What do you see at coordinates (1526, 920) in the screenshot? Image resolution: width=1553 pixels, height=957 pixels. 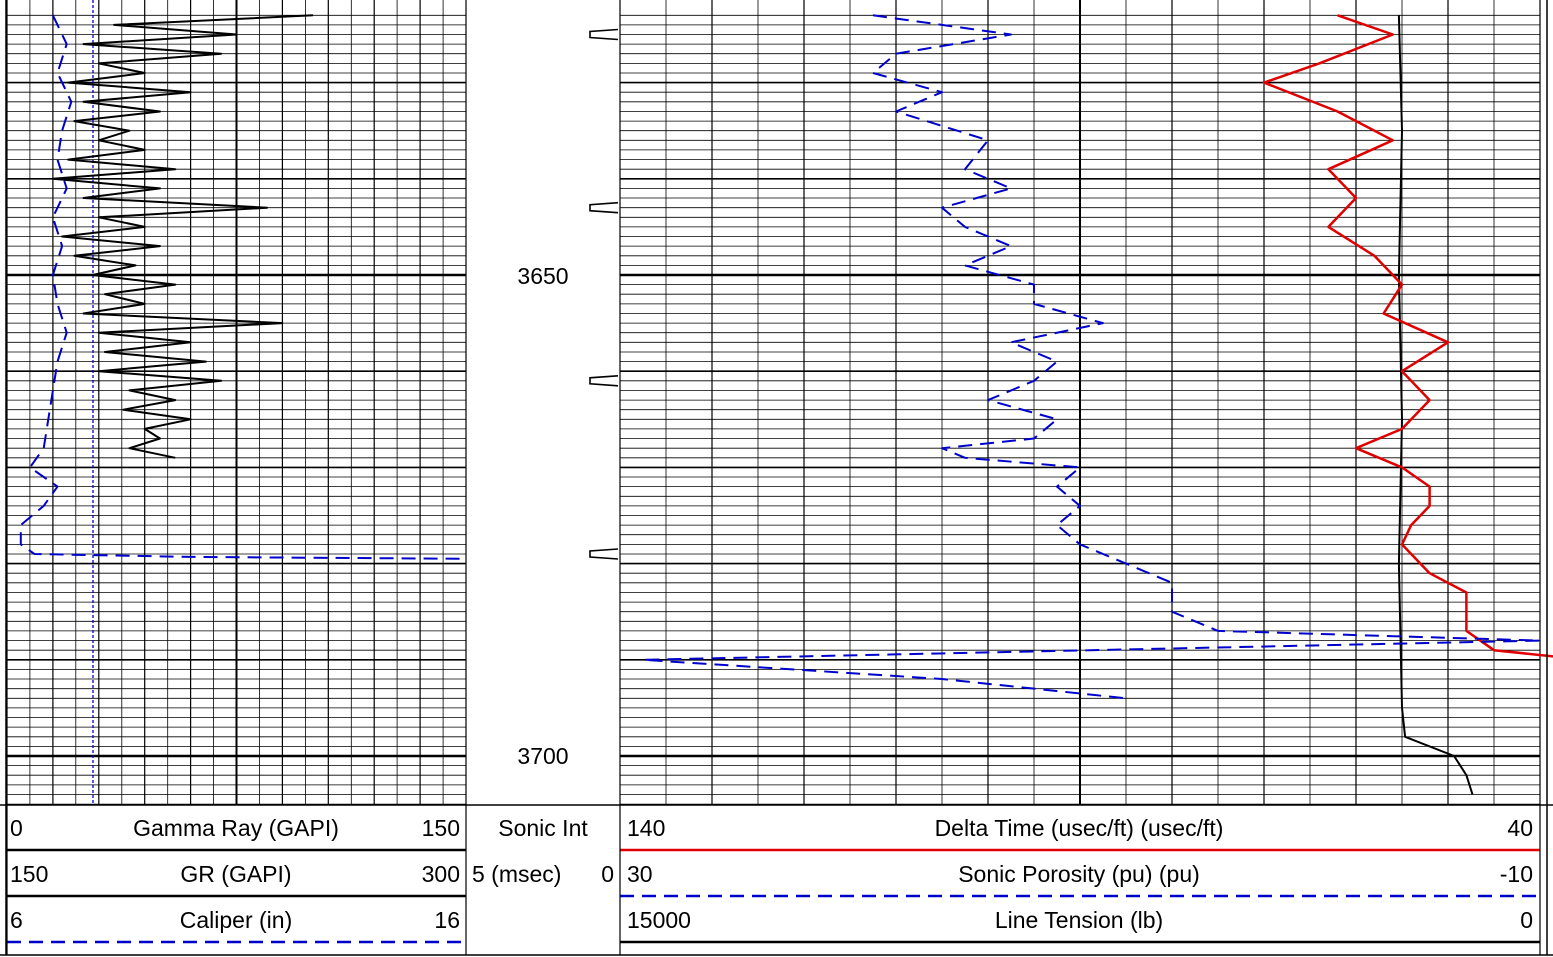 I see `line-tension-max: 0` at bounding box center [1526, 920].